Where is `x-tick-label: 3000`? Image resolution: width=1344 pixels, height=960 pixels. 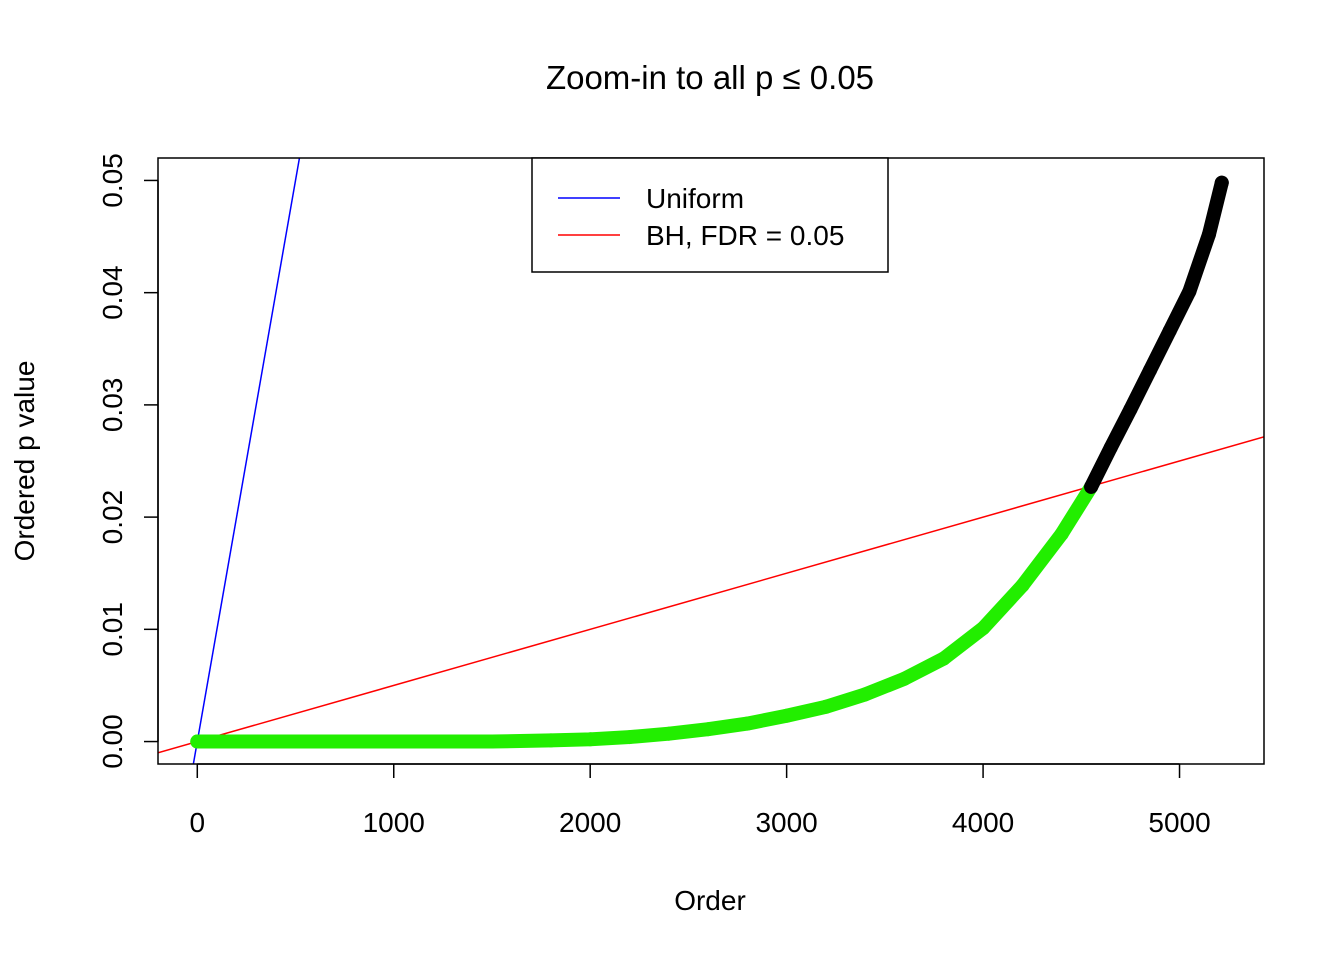
x-tick-label: 3000 is located at coordinates (786, 822).